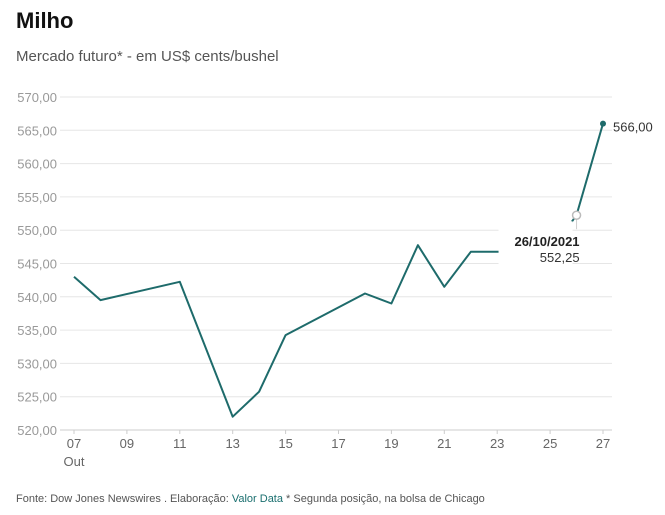 This screenshot has height=515, width=665. I want to click on y-tick-label: 550,00, so click(37, 230).